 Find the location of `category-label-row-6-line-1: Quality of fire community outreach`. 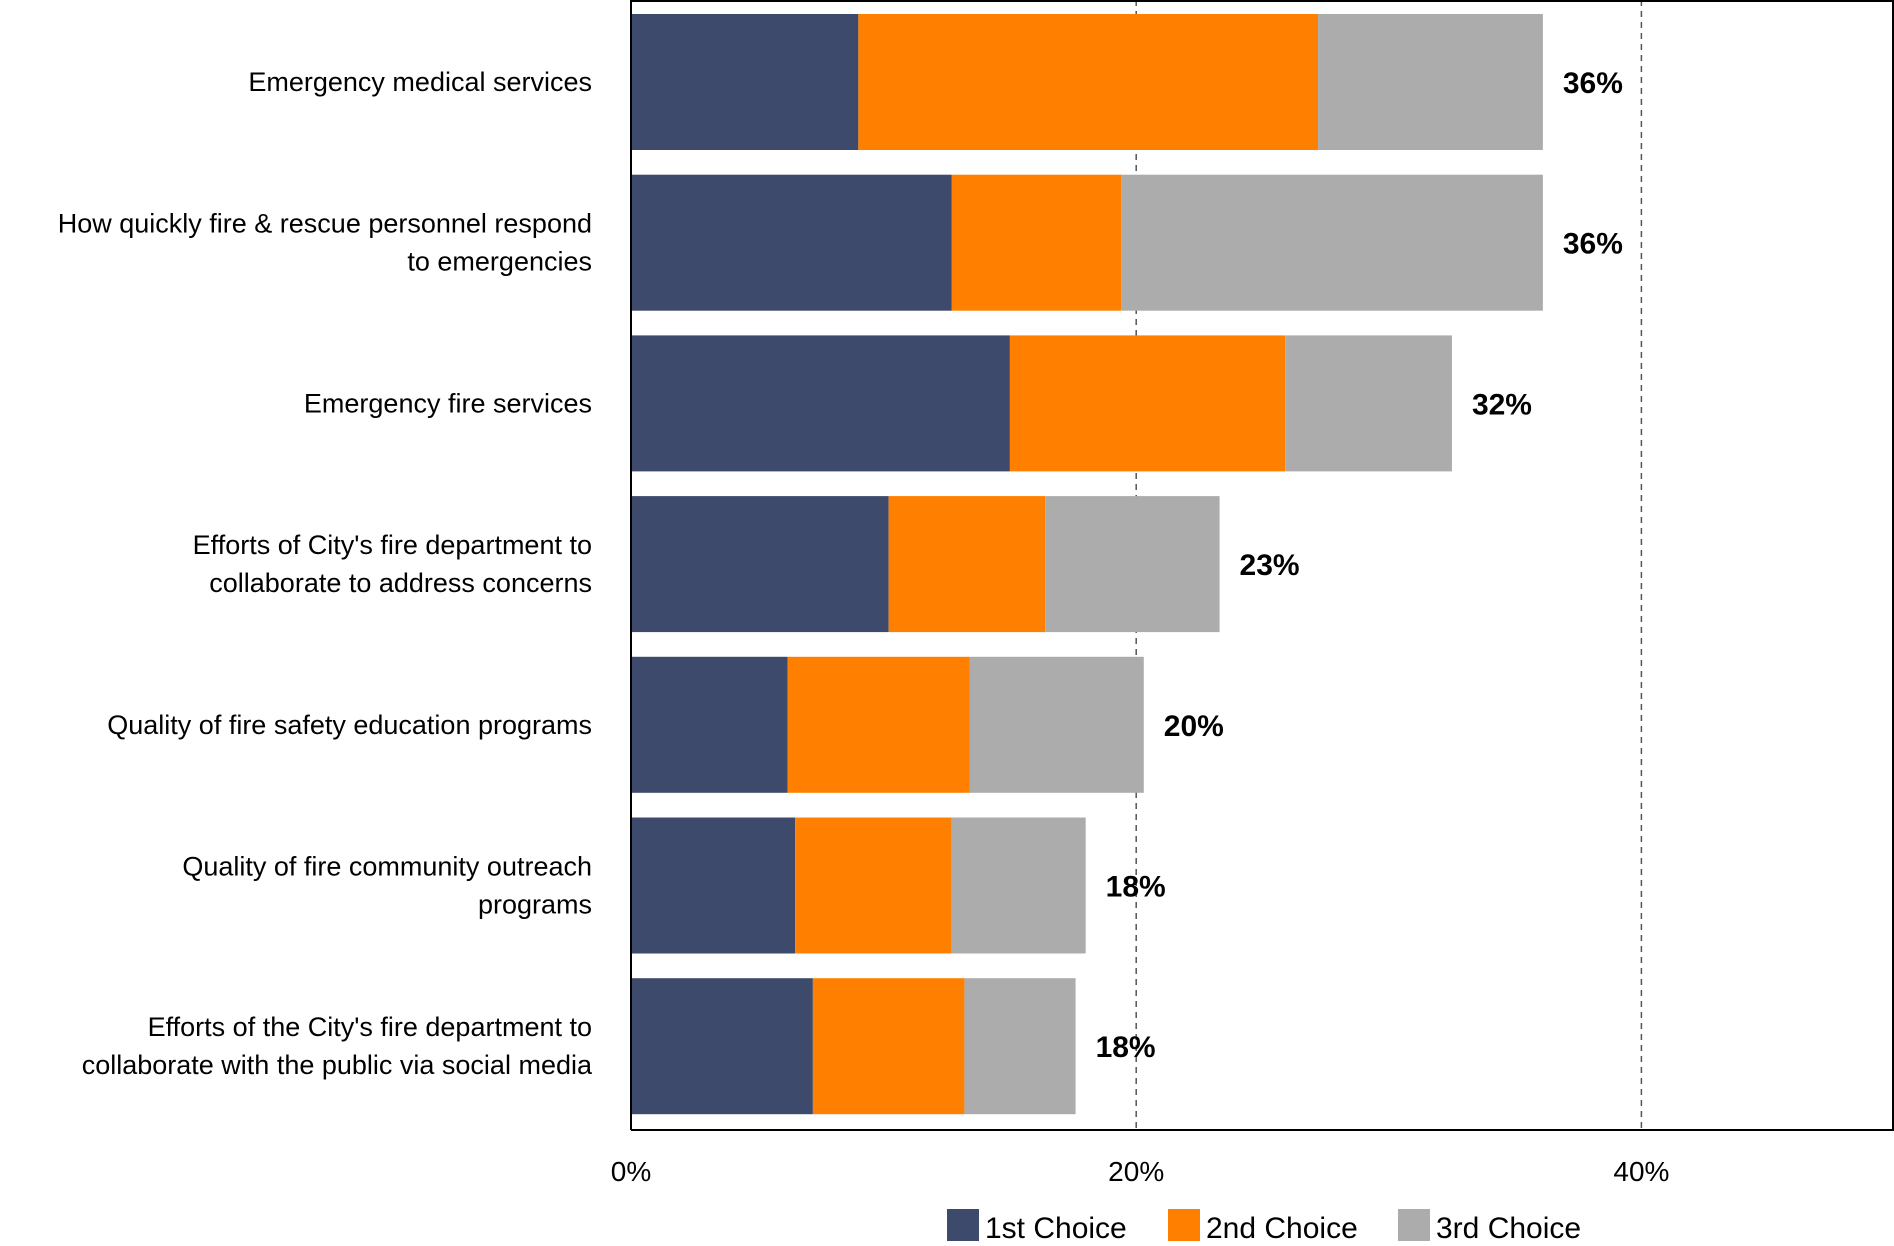

category-label-row-6-line-1: Quality of fire community outreach is located at coordinates (387, 867).